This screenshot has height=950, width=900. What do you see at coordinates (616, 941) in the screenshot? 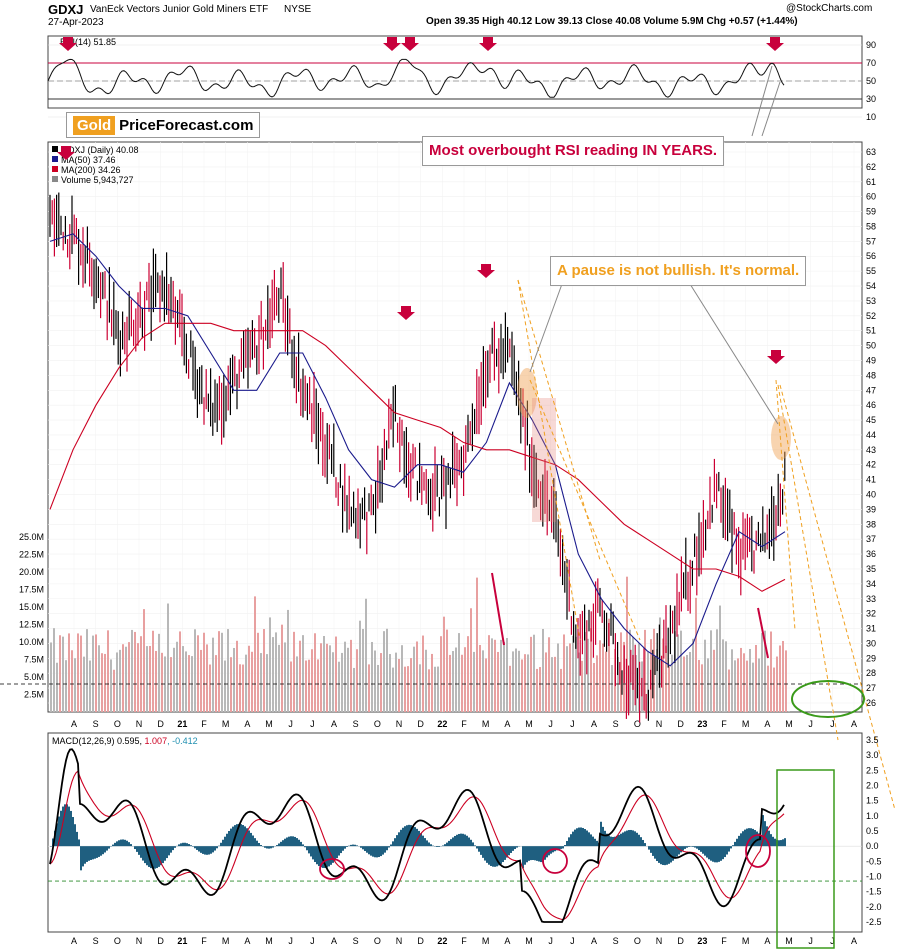
I see `macd-month-label: S` at bounding box center [616, 941].